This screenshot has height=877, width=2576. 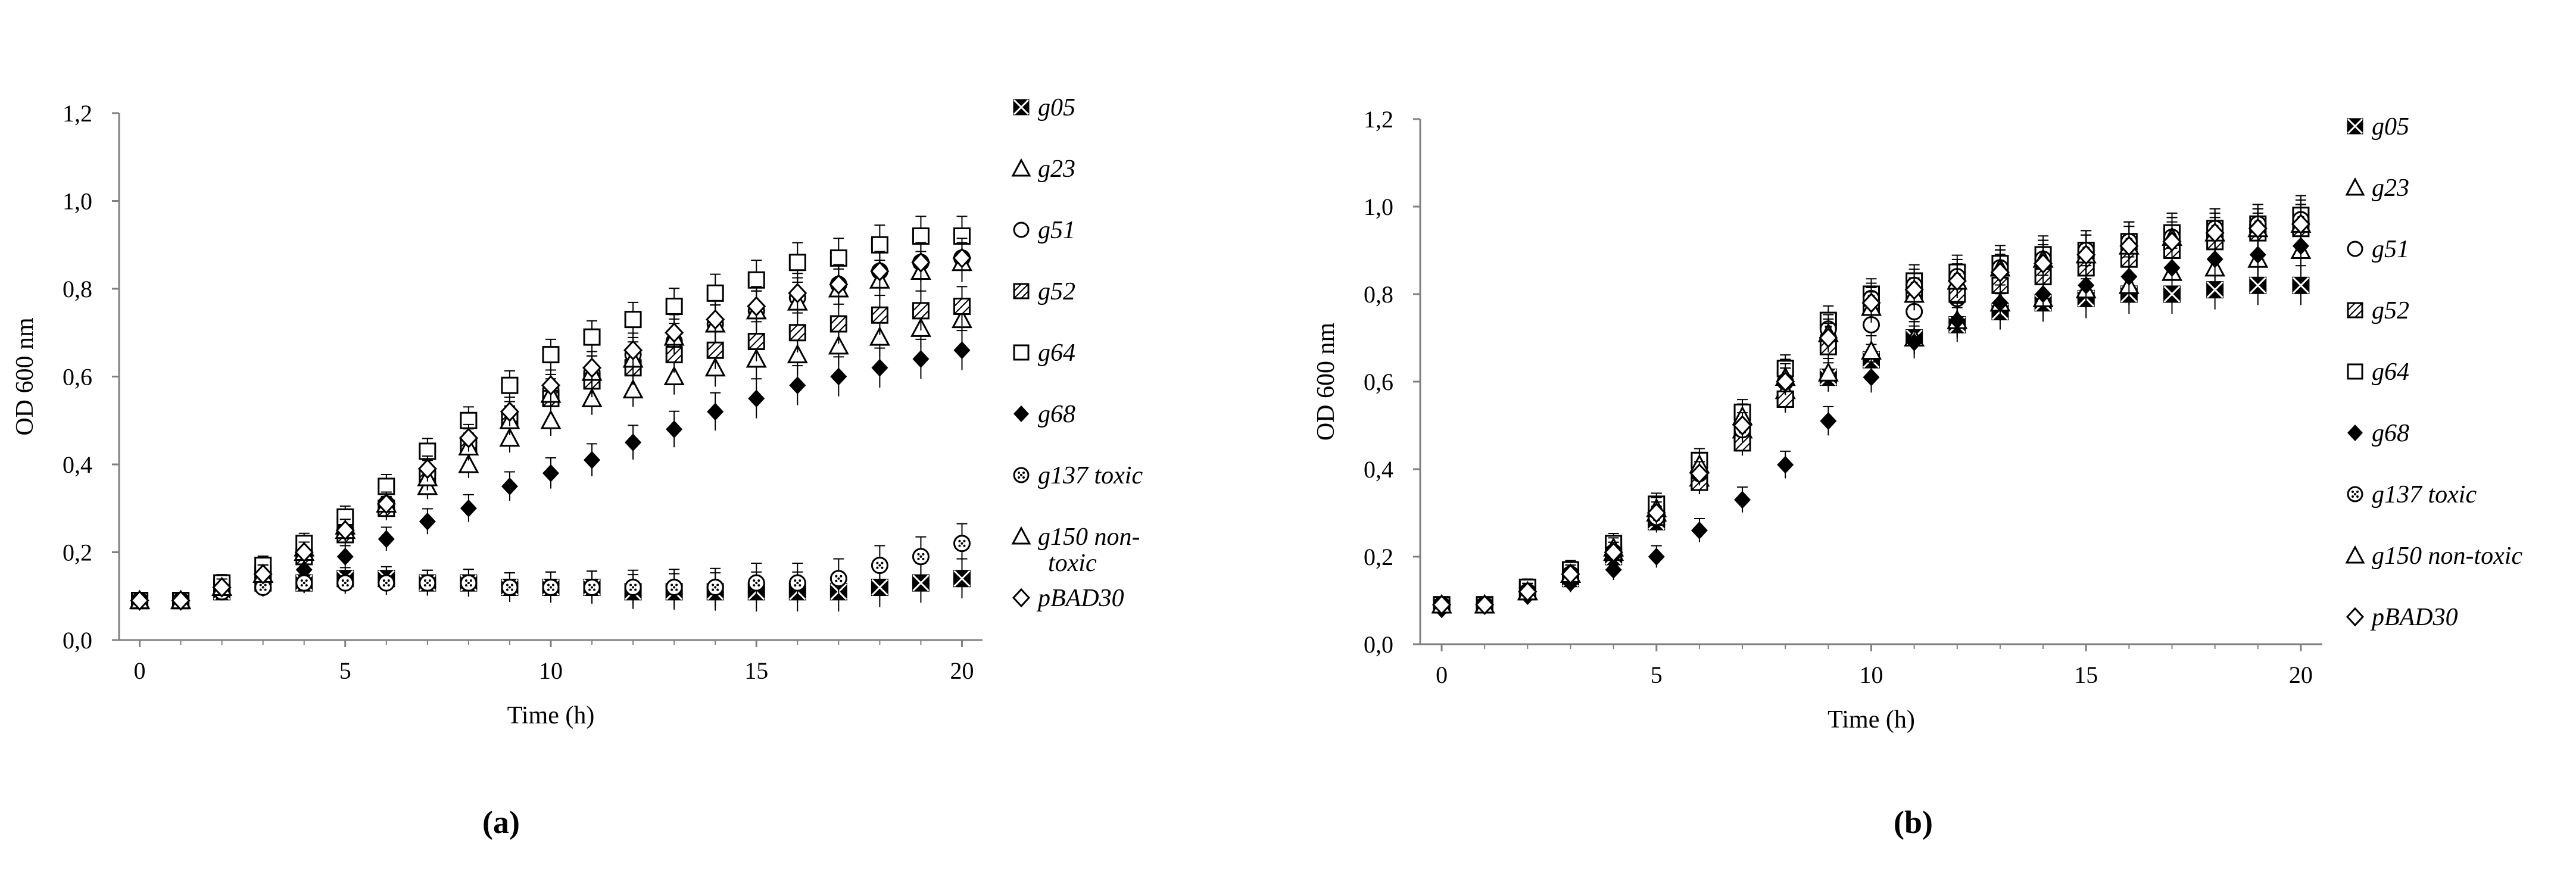 What do you see at coordinates (1021, 353) in the screenshot?
I see `legend-marker-g64` at bounding box center [1021, 353].